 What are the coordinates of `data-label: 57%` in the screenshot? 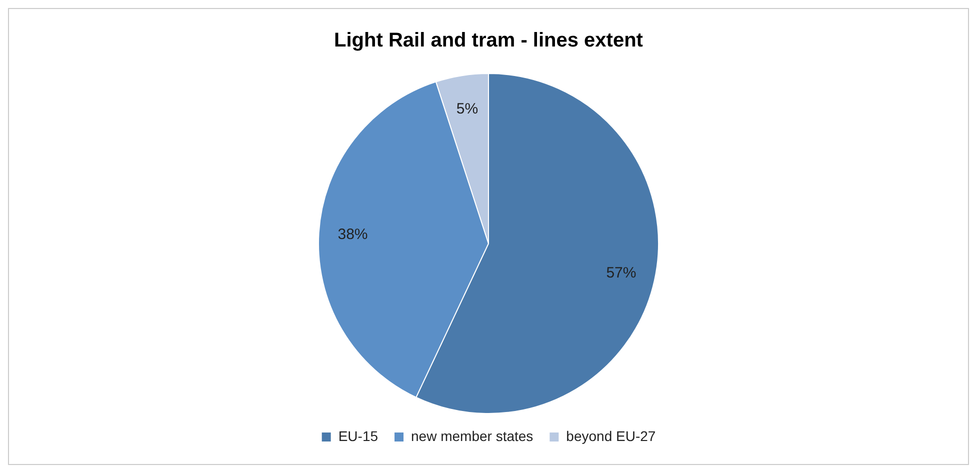 It's located at (621, 273).